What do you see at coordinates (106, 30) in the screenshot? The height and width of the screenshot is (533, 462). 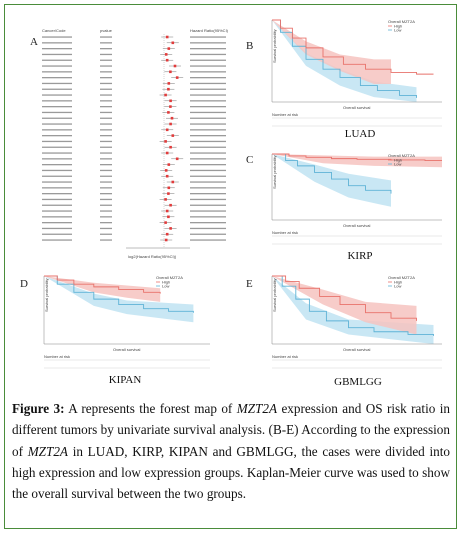 I see `forest-header-pvalue: pvalue` at bounding box center [106, 30].